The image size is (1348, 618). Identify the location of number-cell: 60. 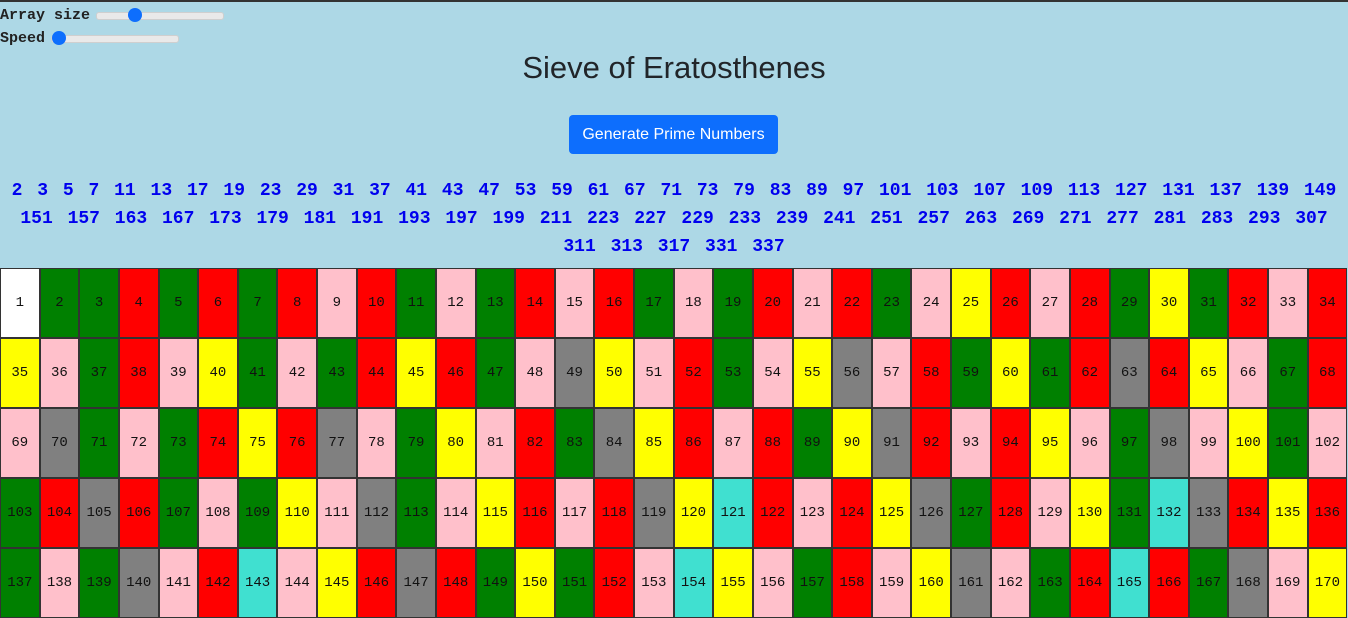
(1010, 373).